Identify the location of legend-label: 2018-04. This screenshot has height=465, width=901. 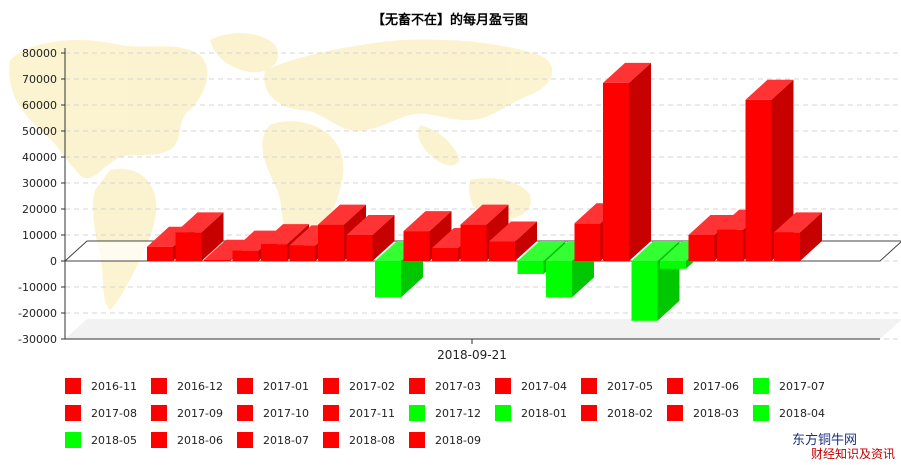
(802, 413).